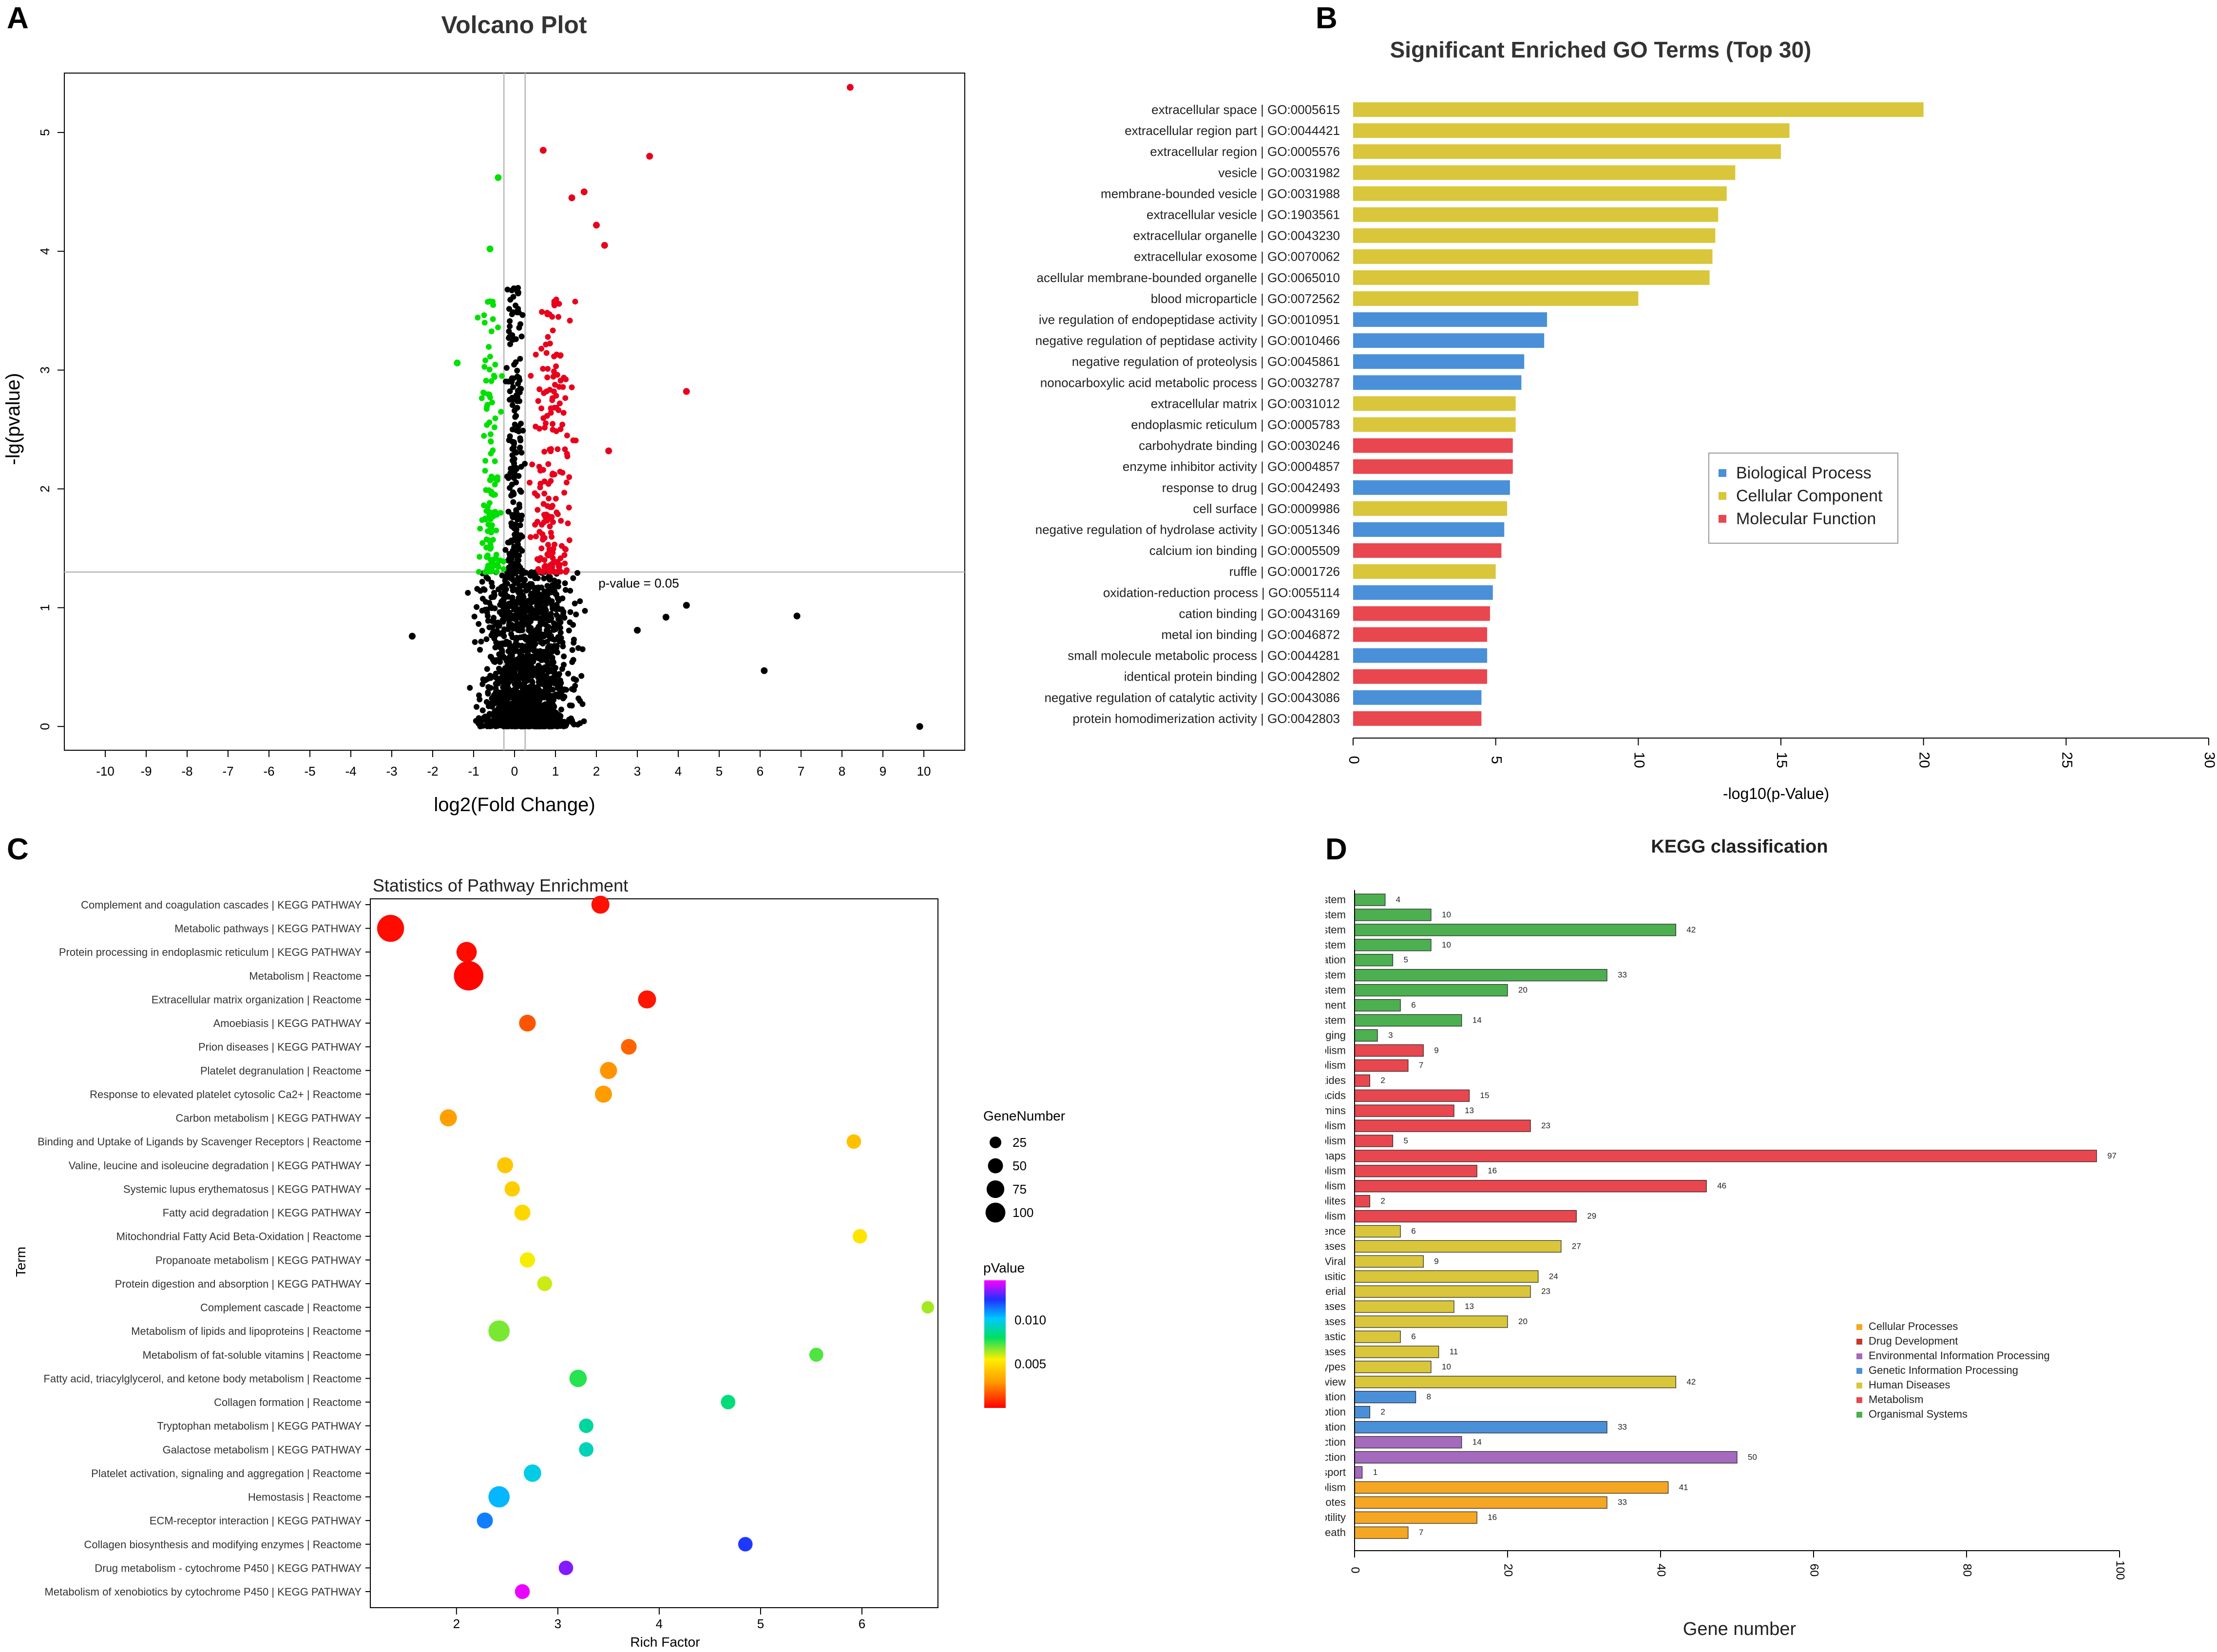  Describe the element at coordinates (1235, 425) in the screenshot. I see `go-term-label: endoplasmic reticulum | GO:0005783` at that location.